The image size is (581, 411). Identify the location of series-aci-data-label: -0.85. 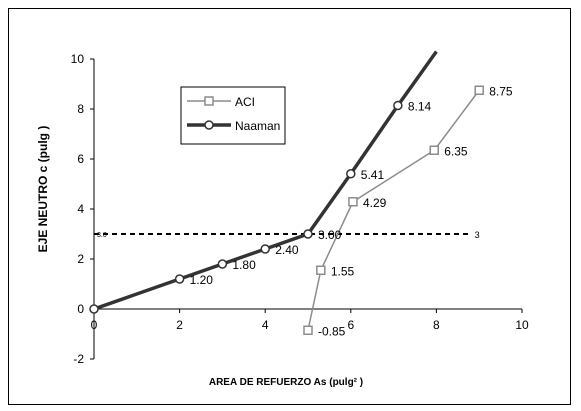
(332, 331).